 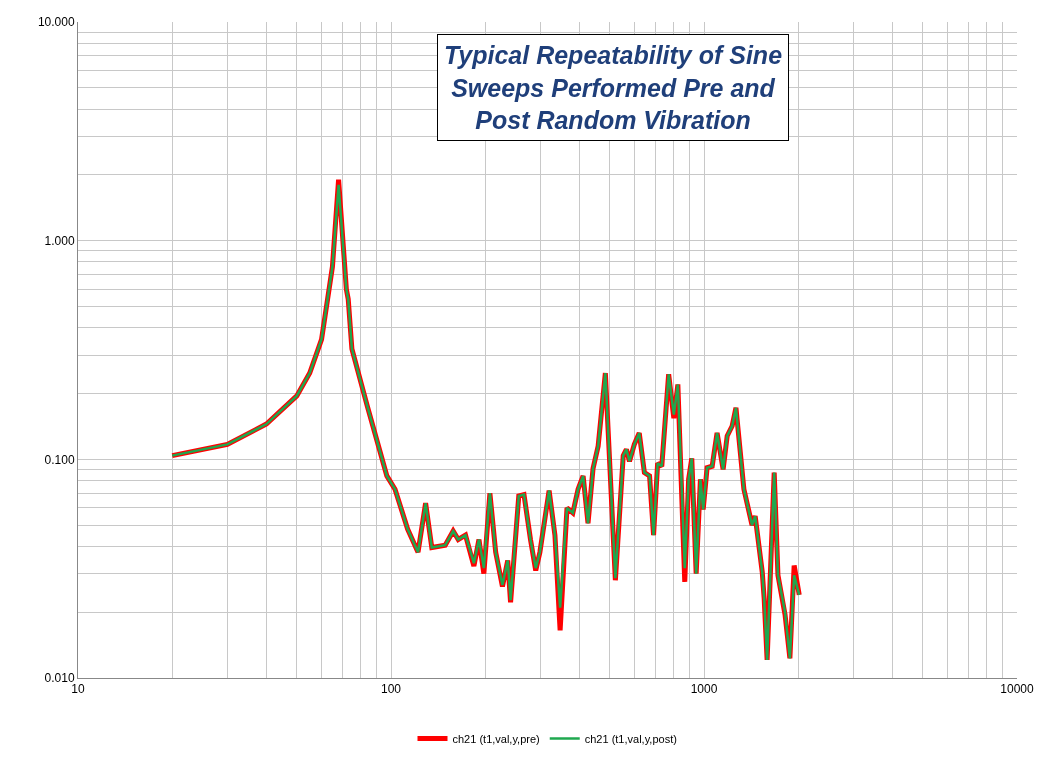 I want to click on legend-label: ch21 (t1,val,y,pre), so click(x=496, y=738).